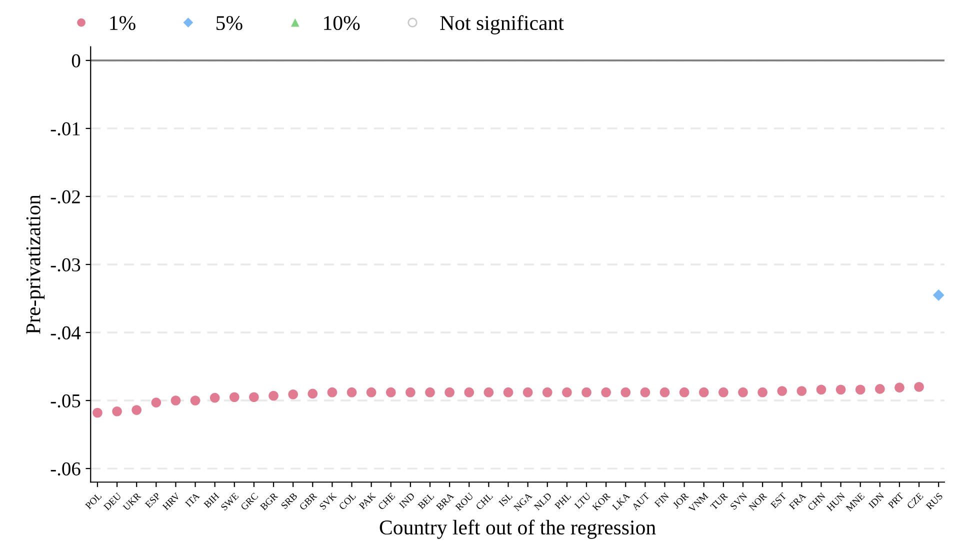 The height and width of the screenshot is (551, 954). What do you see at coordinates (65, 129) in the screenshot?
I see `y-tick-label: -.01` at bounding box center [65, 129].